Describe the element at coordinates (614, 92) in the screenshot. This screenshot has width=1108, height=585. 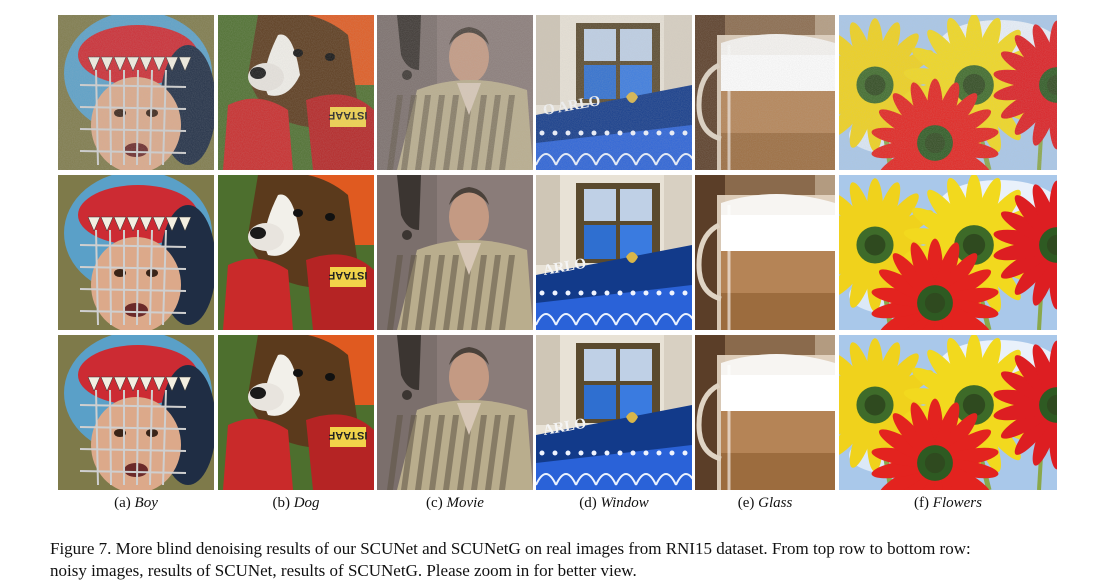
I see `image-window-row1: O ARLO` at that location.